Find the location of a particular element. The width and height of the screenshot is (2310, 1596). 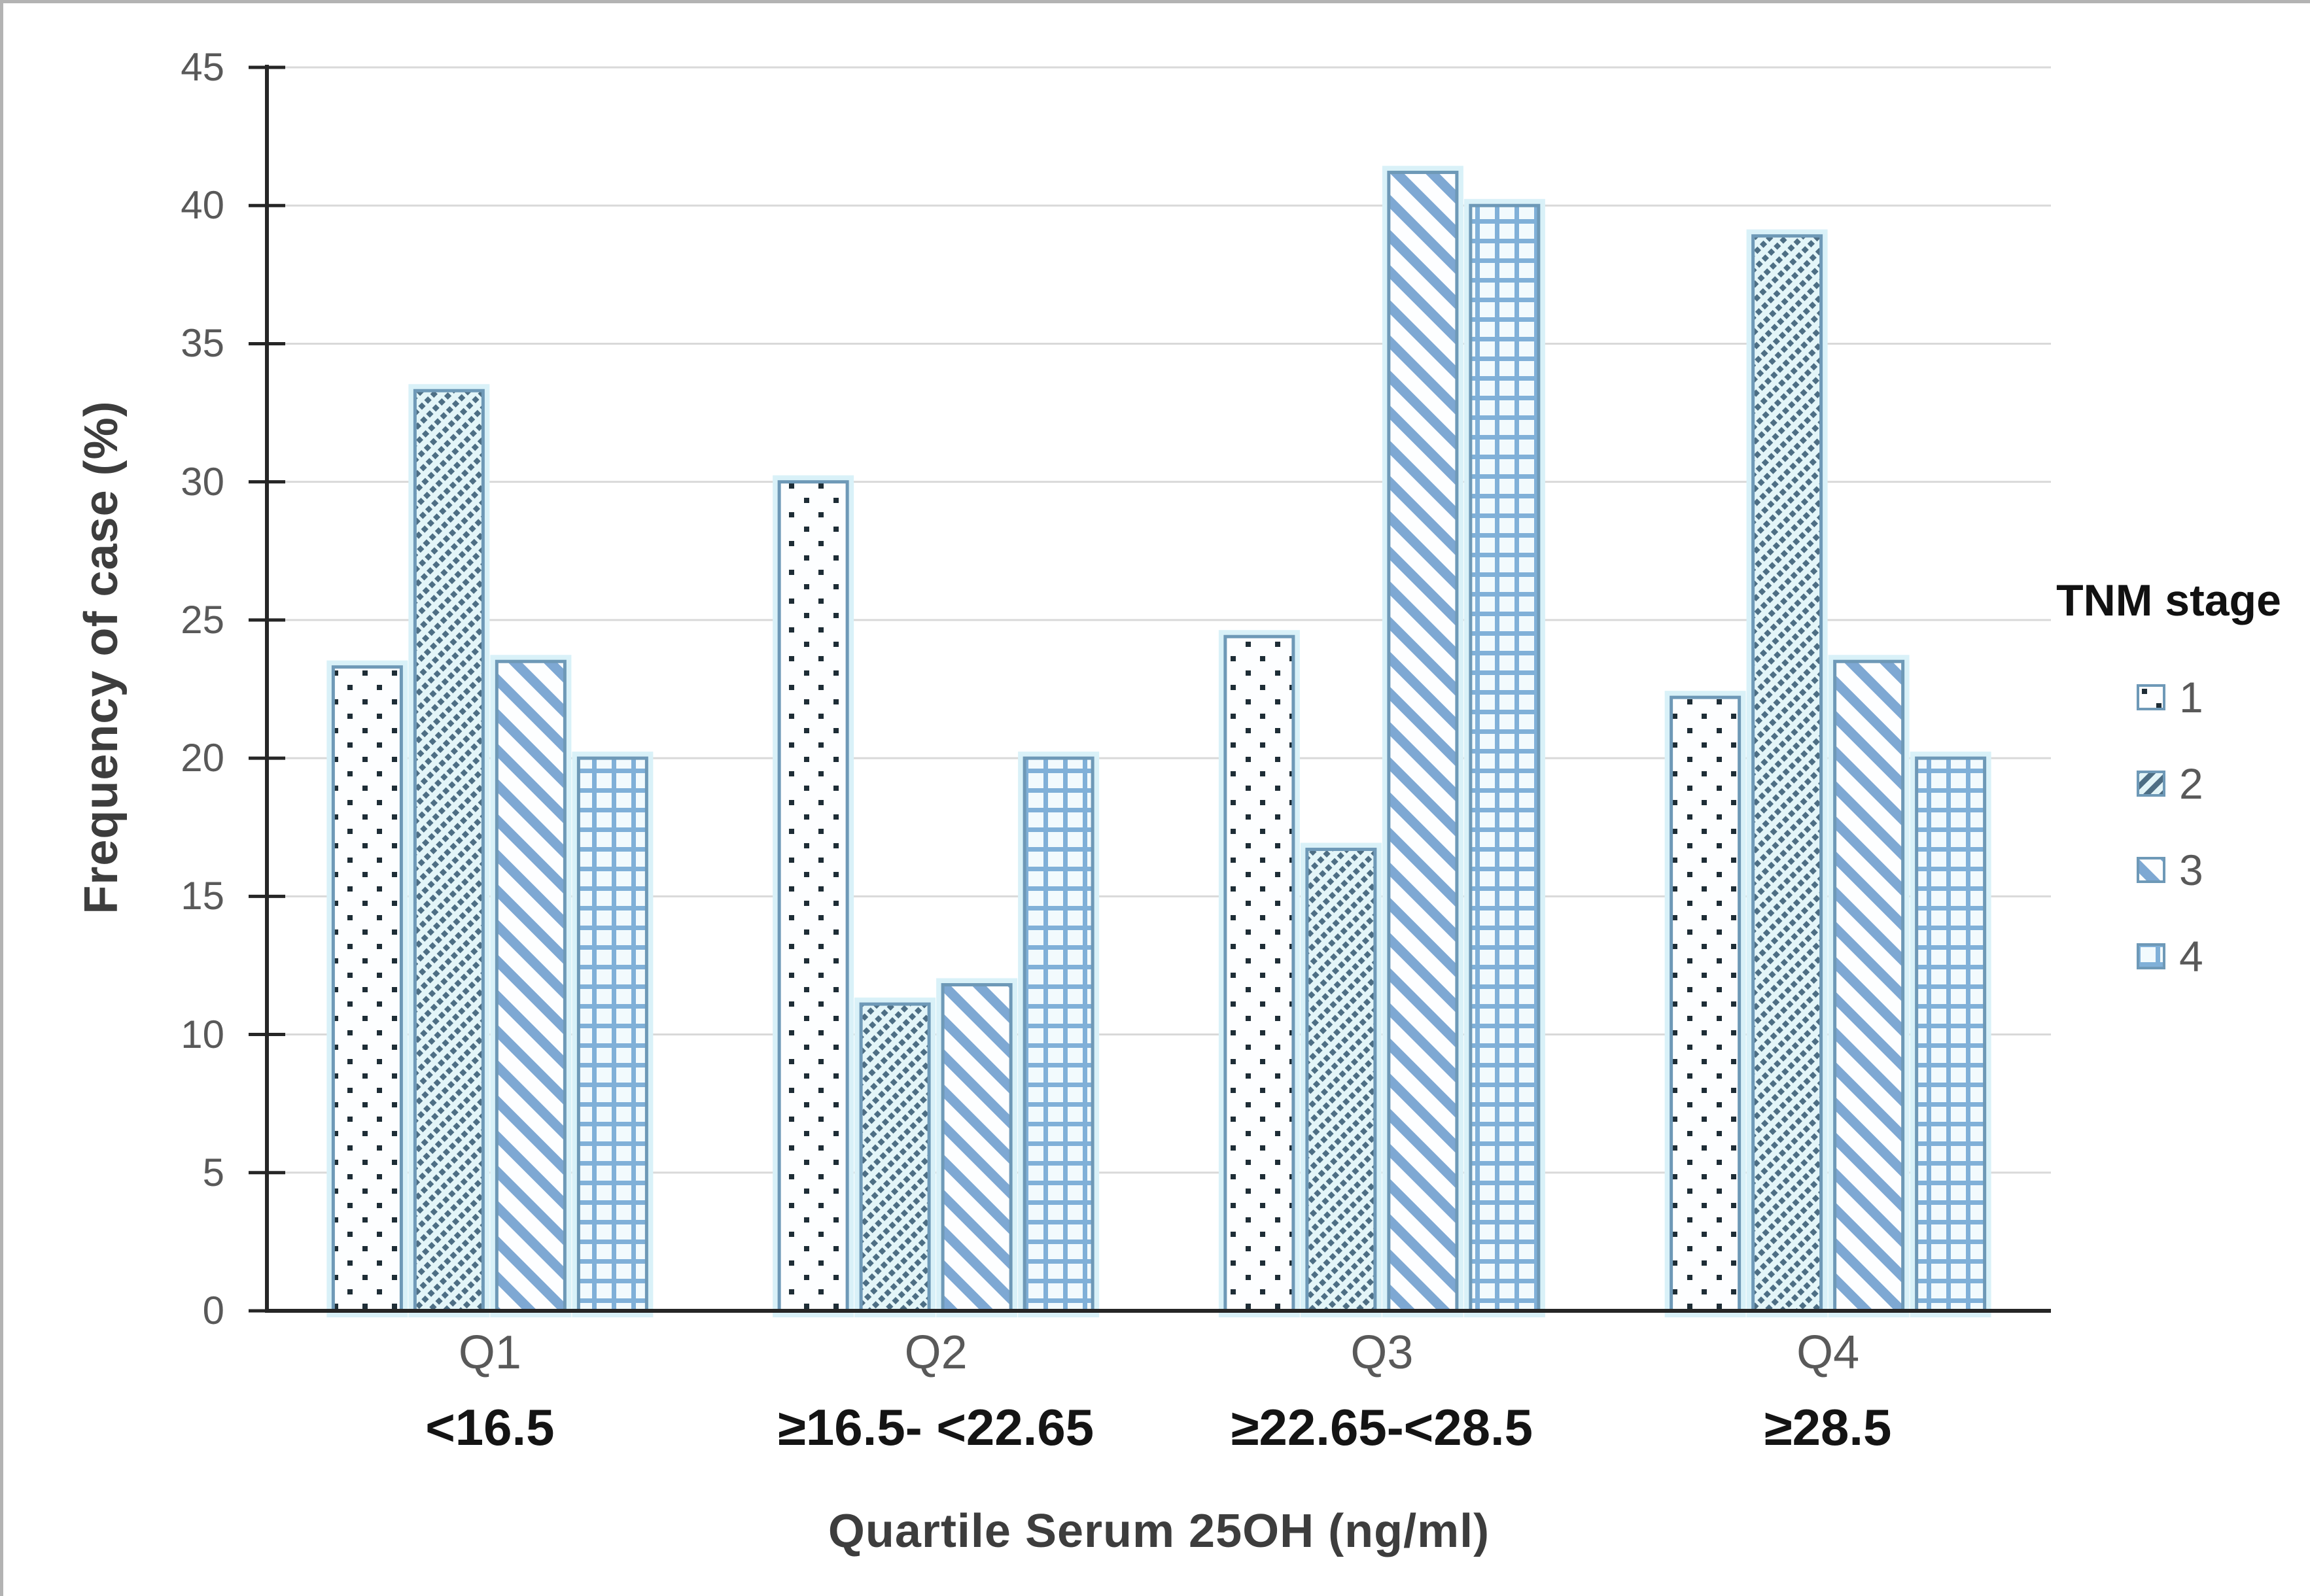

category-range-label-q4: ≥28.5 is located at coordinates (1828, 1427).